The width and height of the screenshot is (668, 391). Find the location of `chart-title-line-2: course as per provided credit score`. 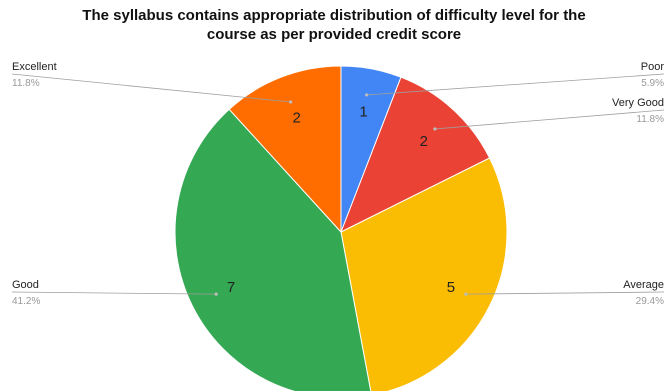

chart-title-line-2: course as per provided credit score is located at coordinates (334, 34).